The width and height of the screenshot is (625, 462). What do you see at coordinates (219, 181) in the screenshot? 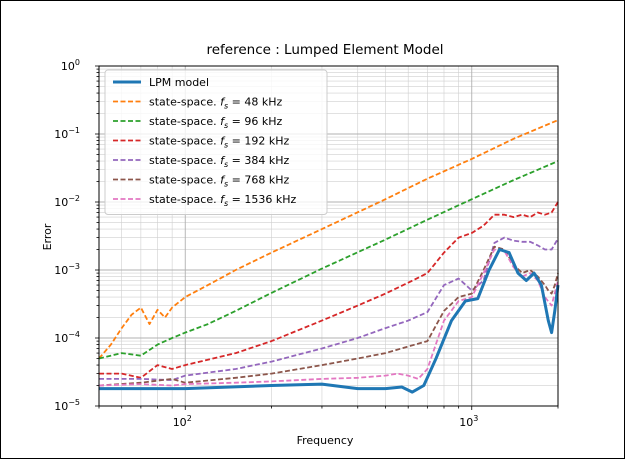
I see `legend-label: state-space. fs = 768 kHz` at bounding box center [219, 181].